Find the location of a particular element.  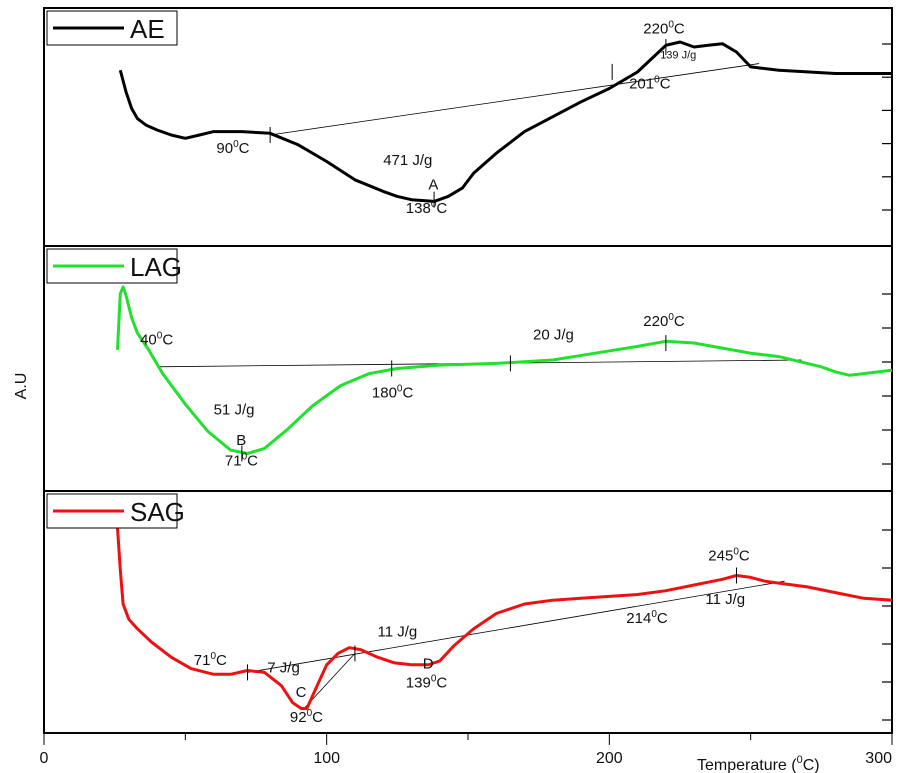

annotation-label: 1380C is located at coordinates (427, 208).